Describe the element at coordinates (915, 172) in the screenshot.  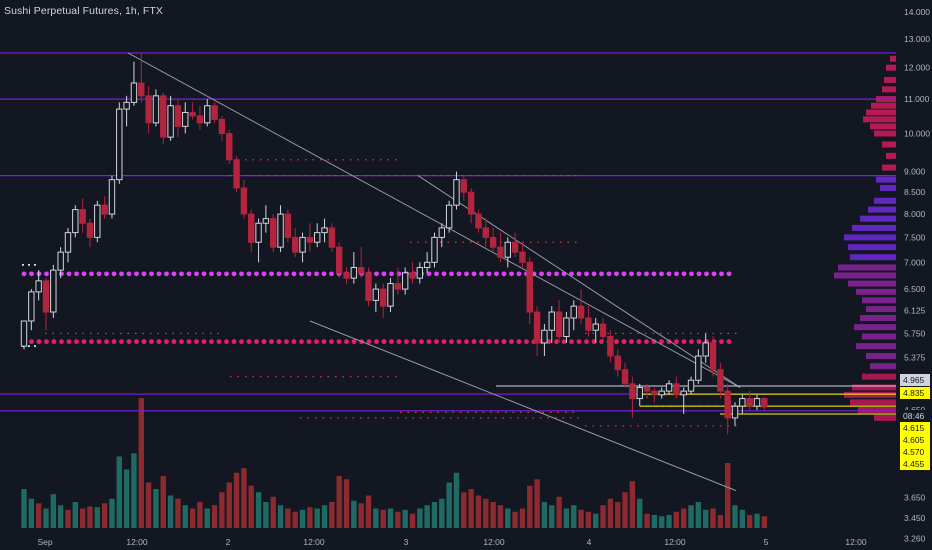
I see `price-tick-label: 9.000` at that location.